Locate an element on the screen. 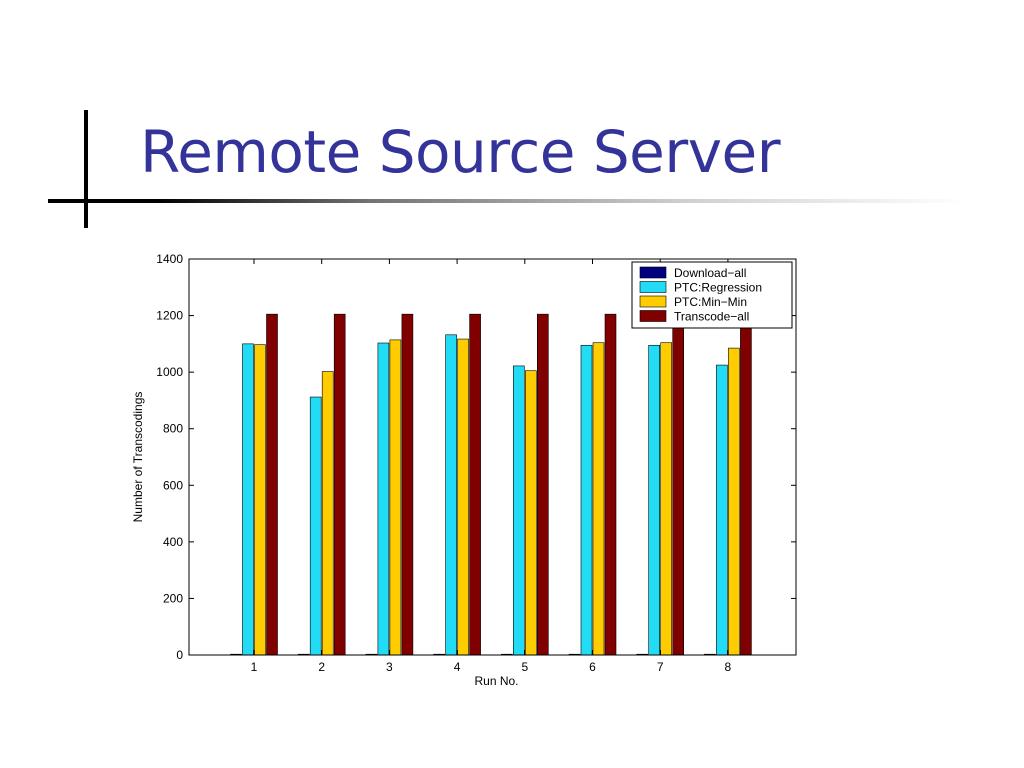 The width and height of the screenshot is (1024, 768). x-tick-label: 7 is located at coordinates (660, 667).